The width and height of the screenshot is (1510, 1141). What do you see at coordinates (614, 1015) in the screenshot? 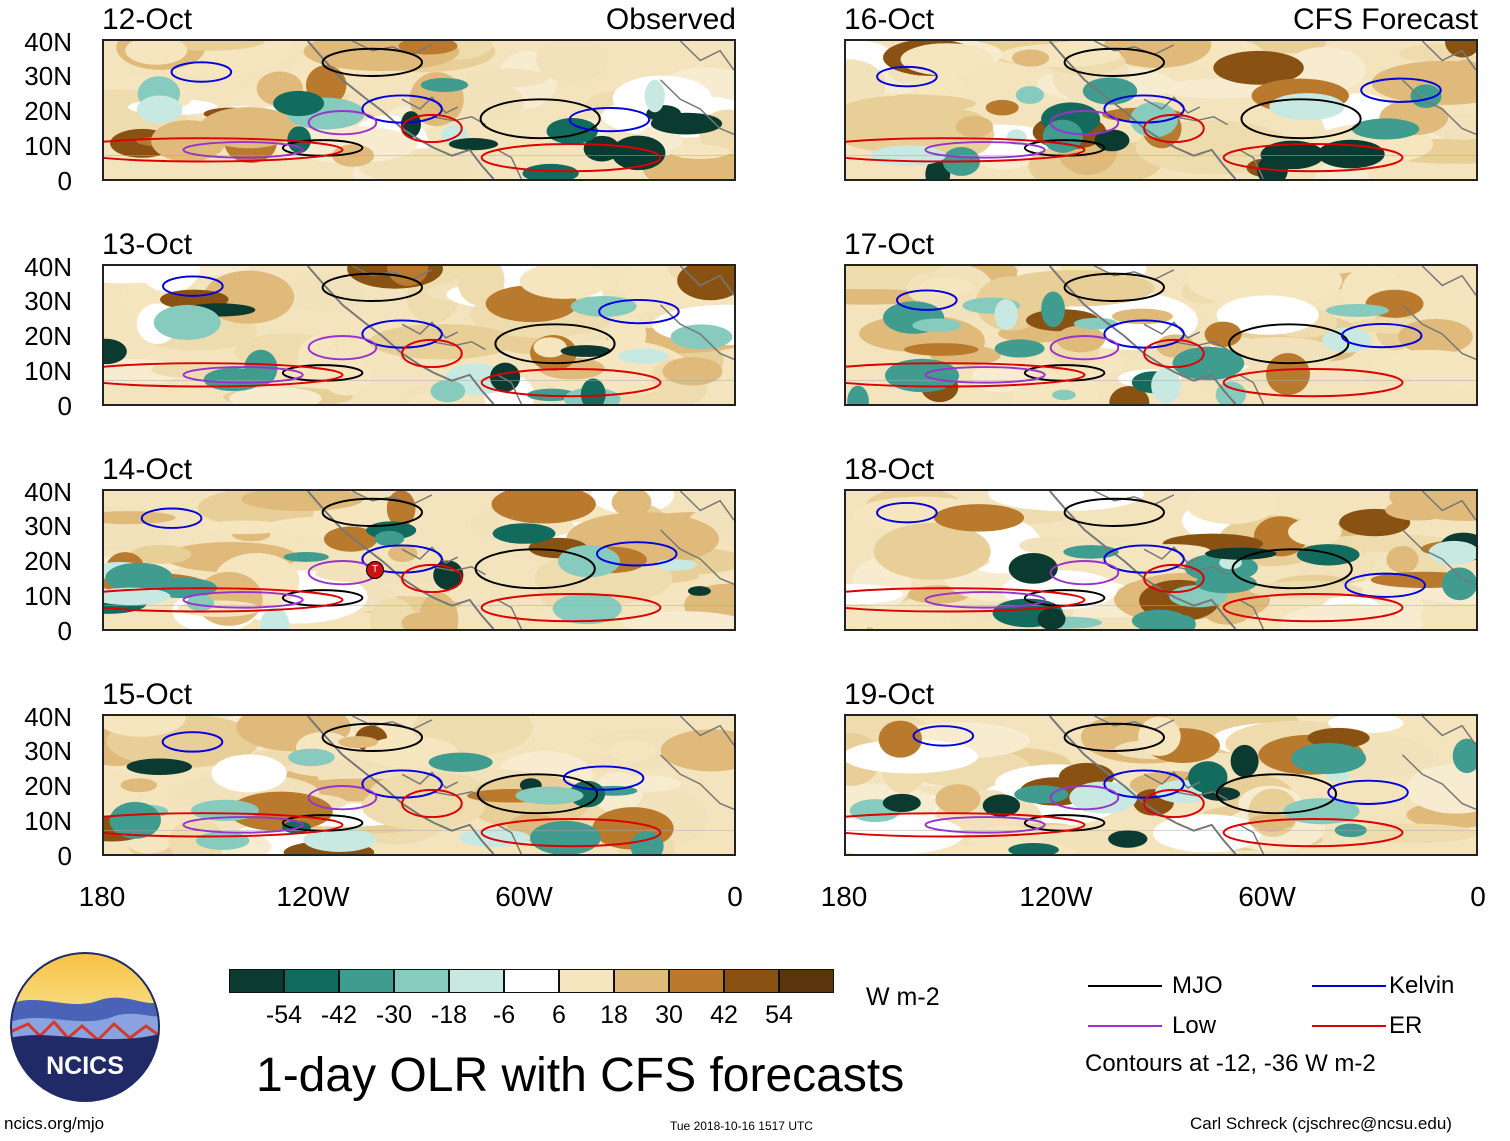
I see `colorbar-label: 18` at bounding box center [614, 1015].